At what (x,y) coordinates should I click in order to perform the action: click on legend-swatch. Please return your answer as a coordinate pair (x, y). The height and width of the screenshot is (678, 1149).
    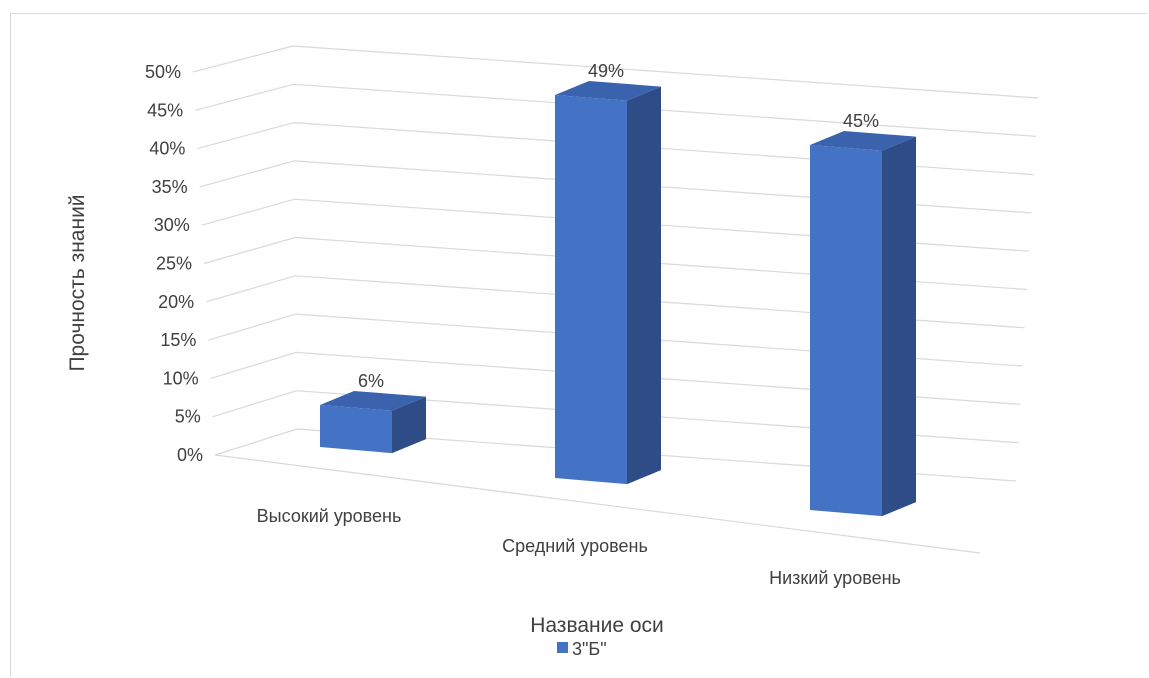
    Looking at the image, I should click on (562, 647).